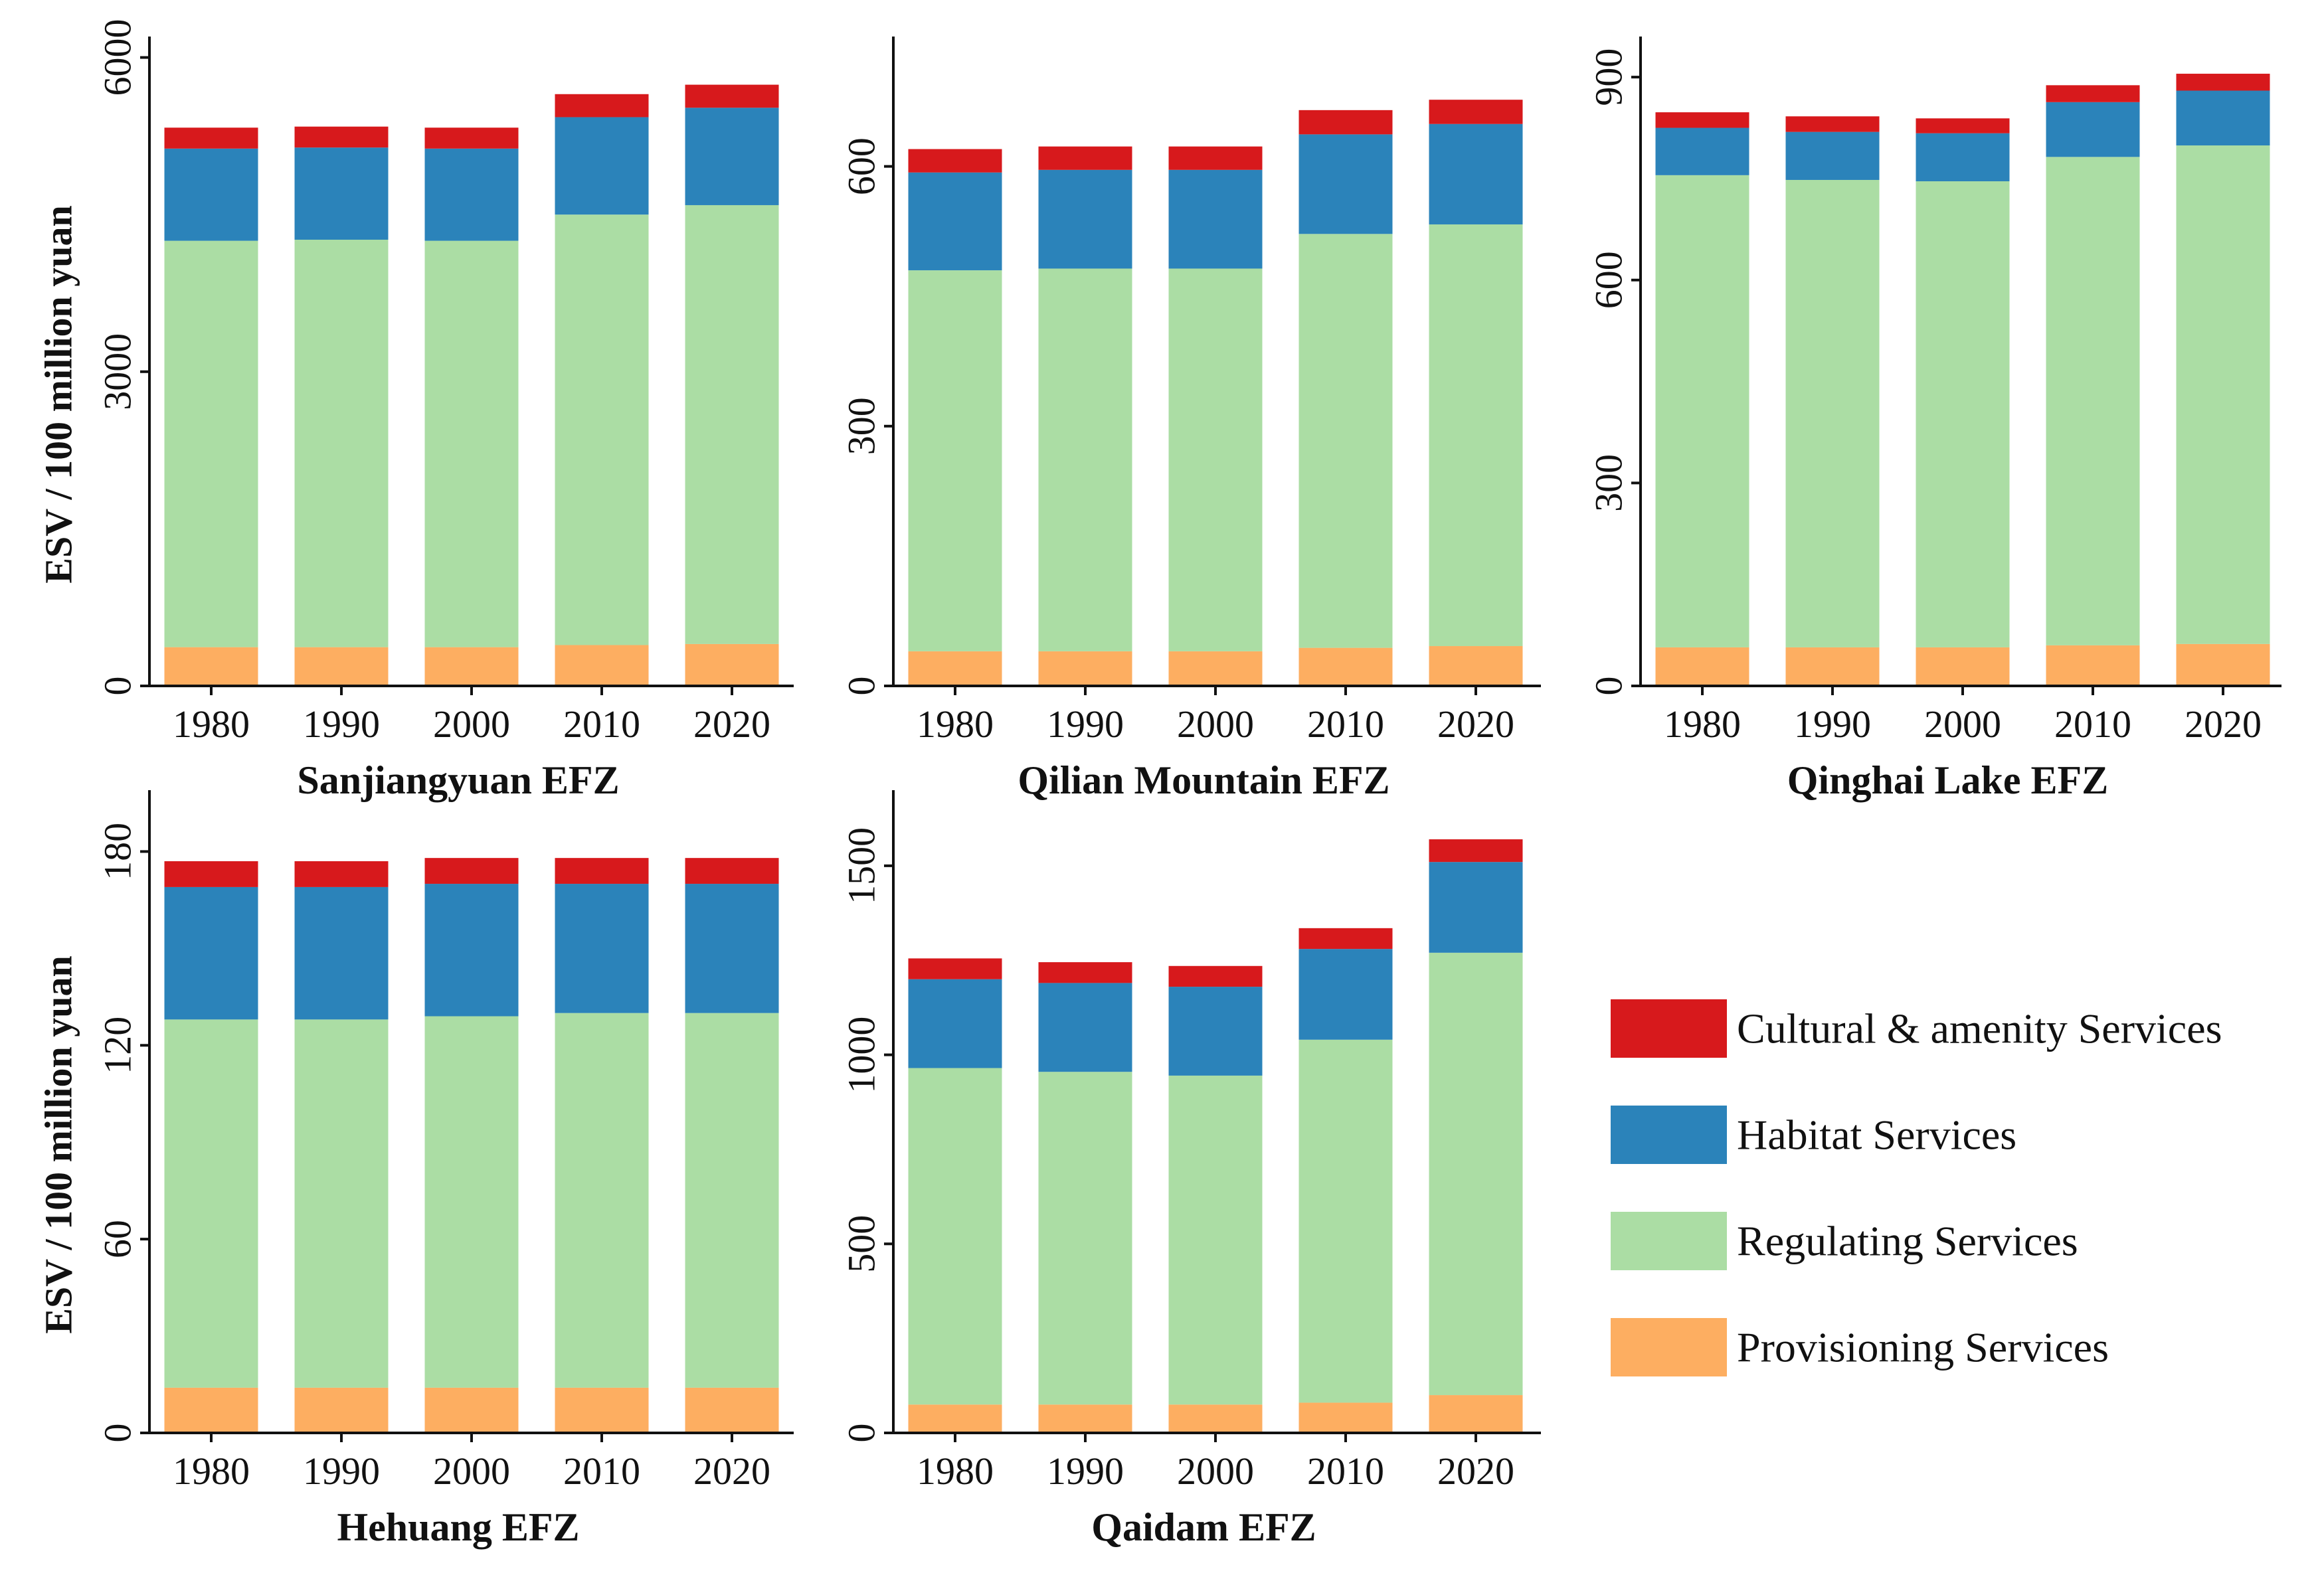  What do you see at coordinates (1609, 77) in the screenshot?
I see `y-tick-label: 900` at bounding box center [1609, 77].